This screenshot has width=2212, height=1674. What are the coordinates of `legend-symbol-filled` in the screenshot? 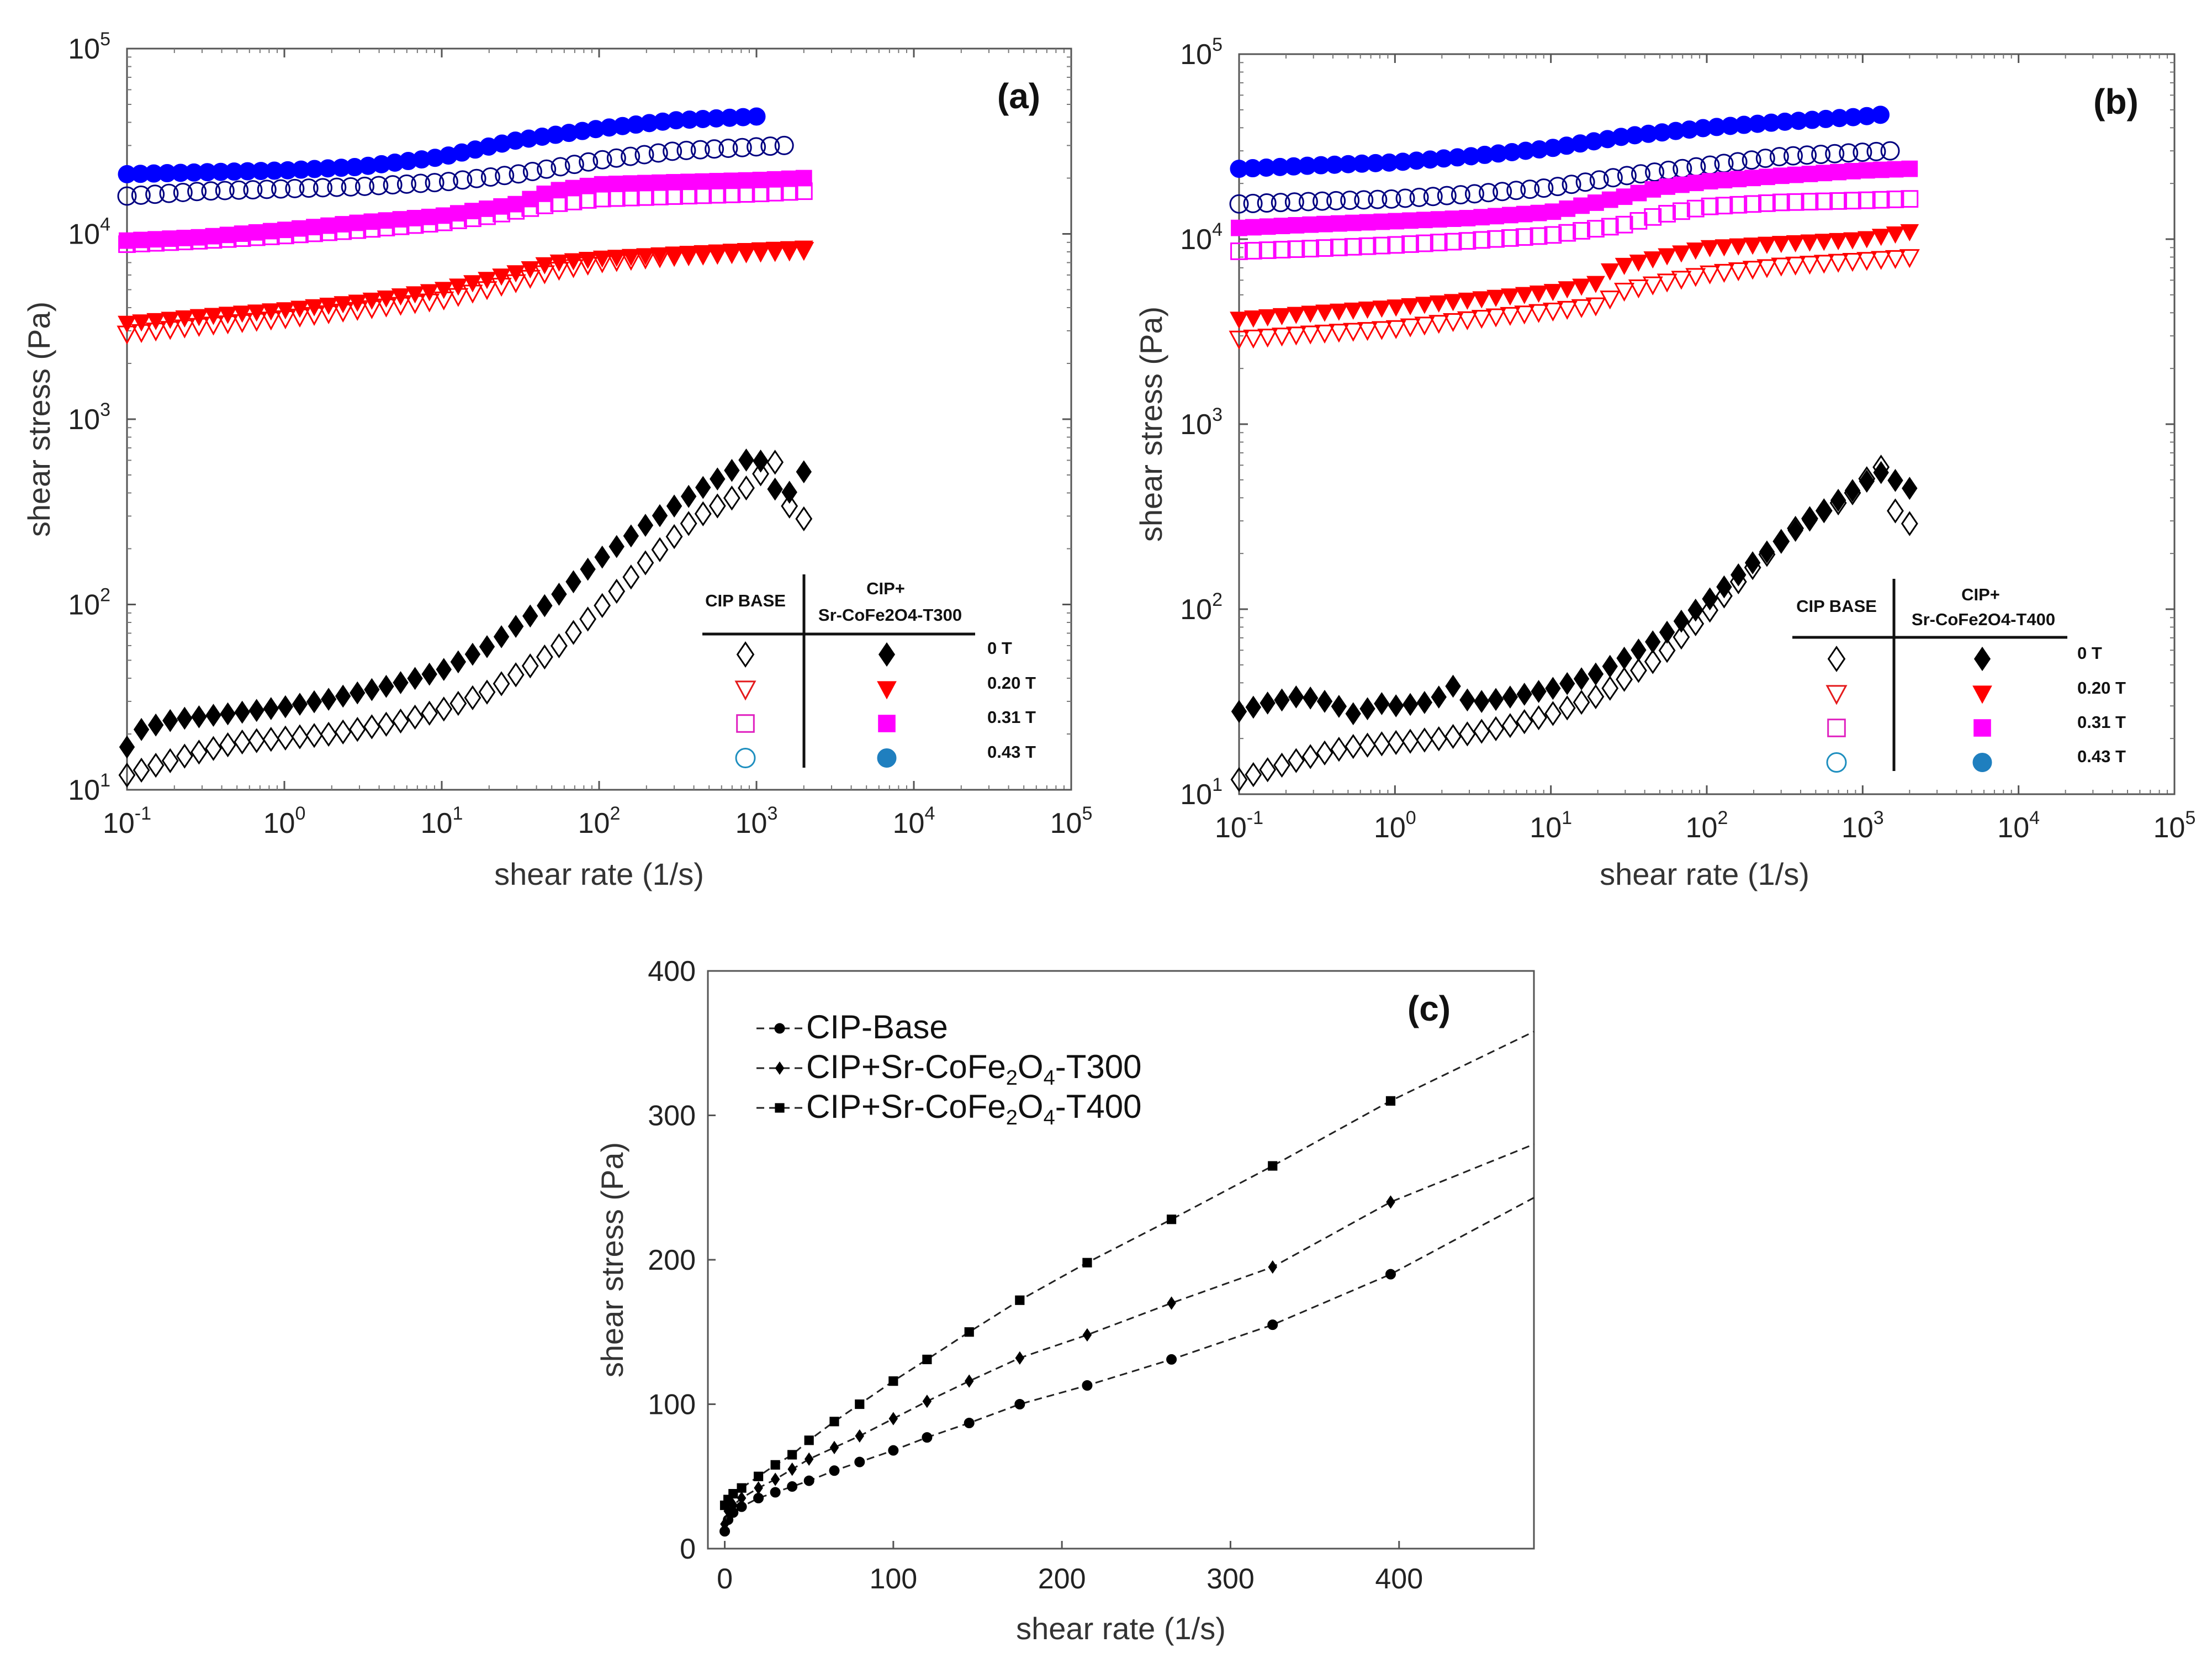 It's located at (887, 723).